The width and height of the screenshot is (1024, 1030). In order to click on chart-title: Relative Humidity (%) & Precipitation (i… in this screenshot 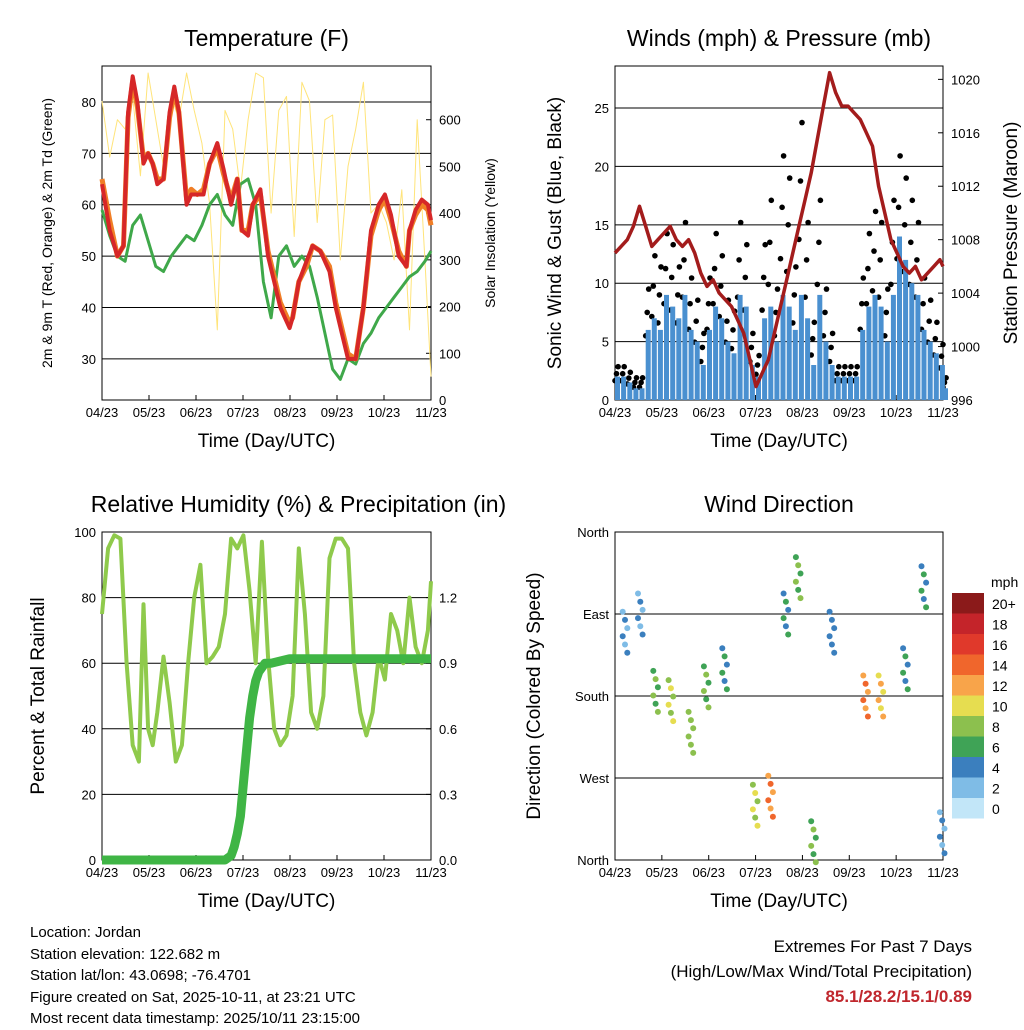, I will do `click(298, 504)`.